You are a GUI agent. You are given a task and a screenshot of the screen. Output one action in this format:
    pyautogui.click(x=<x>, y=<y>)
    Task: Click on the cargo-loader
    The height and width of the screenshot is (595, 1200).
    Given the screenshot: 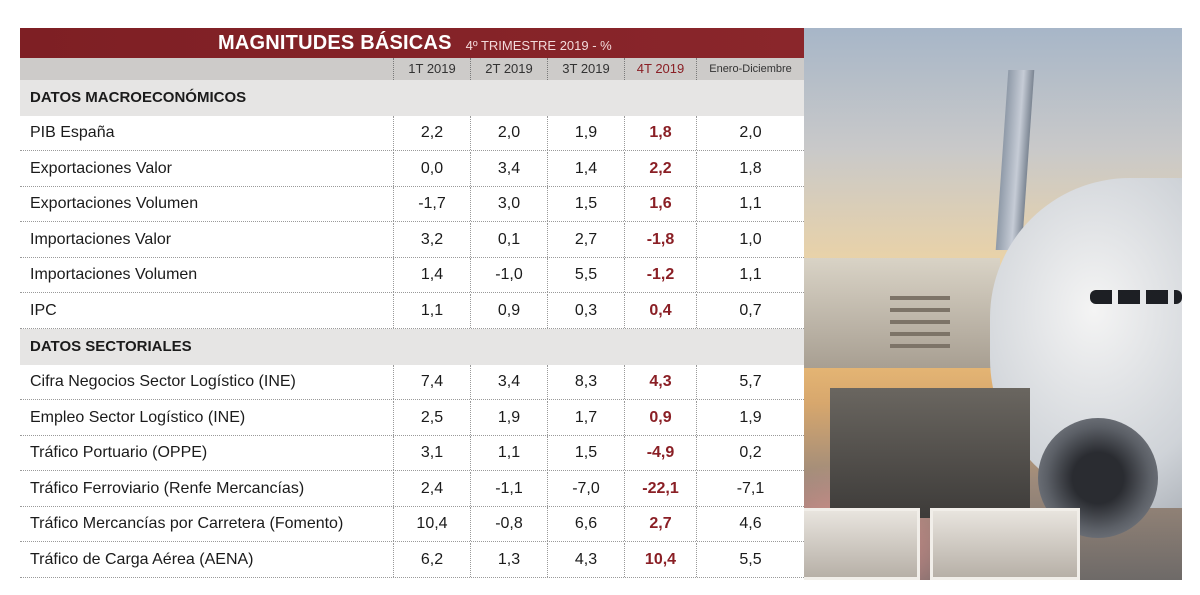 What is the action you would take?
    pyautogui.click(x=930, y=453)
    